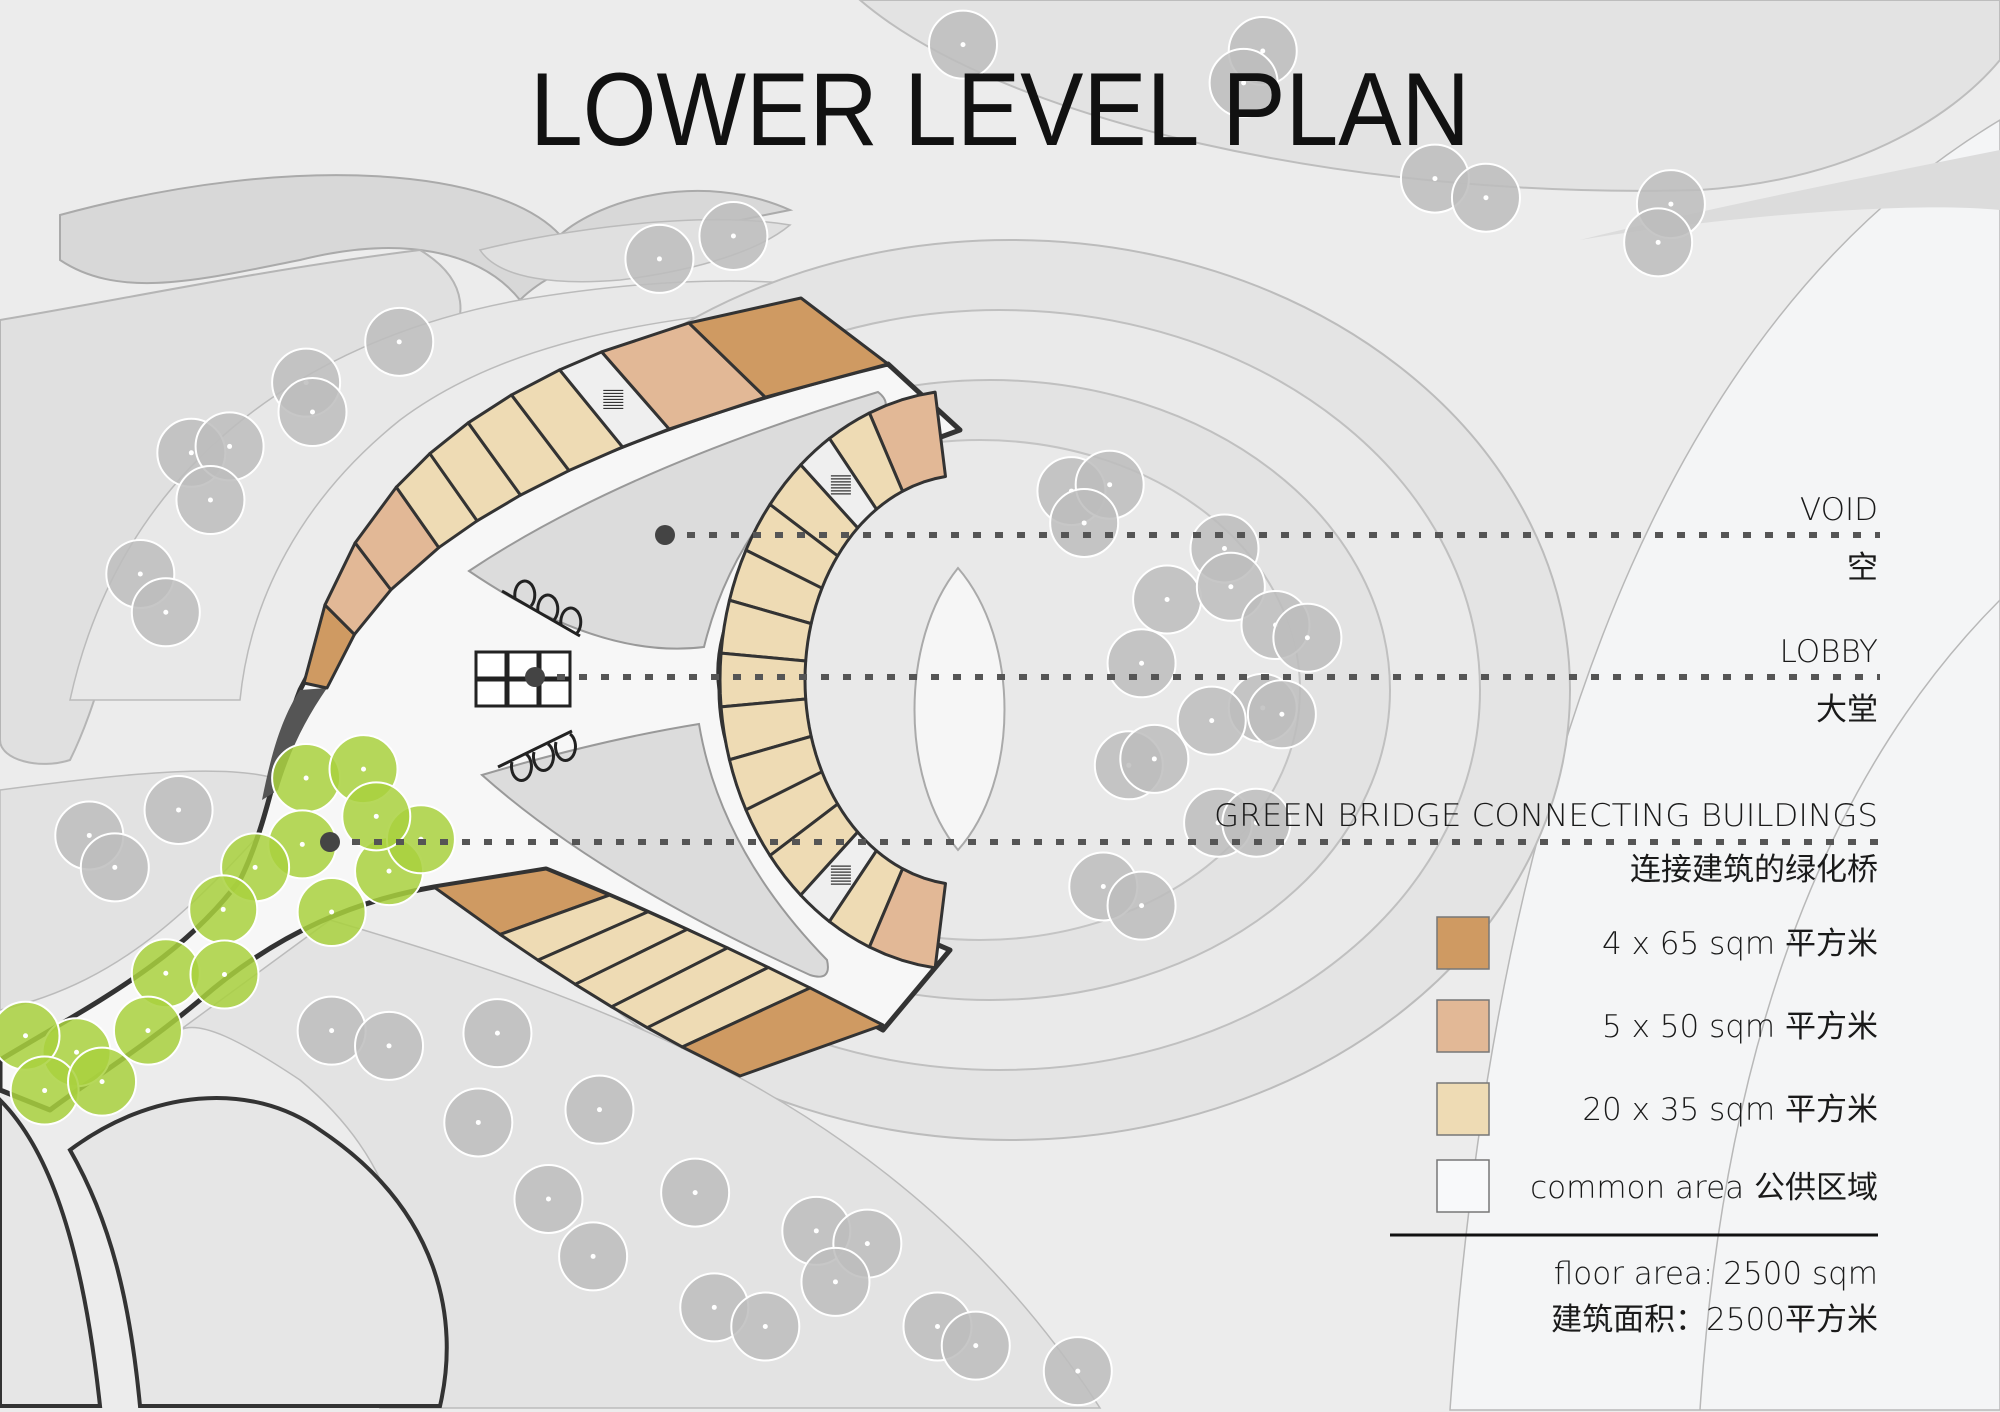 Image resolution: width=2000 pixels, height=1412 pixels. I want to click on bench-upper, so click(542, 608).